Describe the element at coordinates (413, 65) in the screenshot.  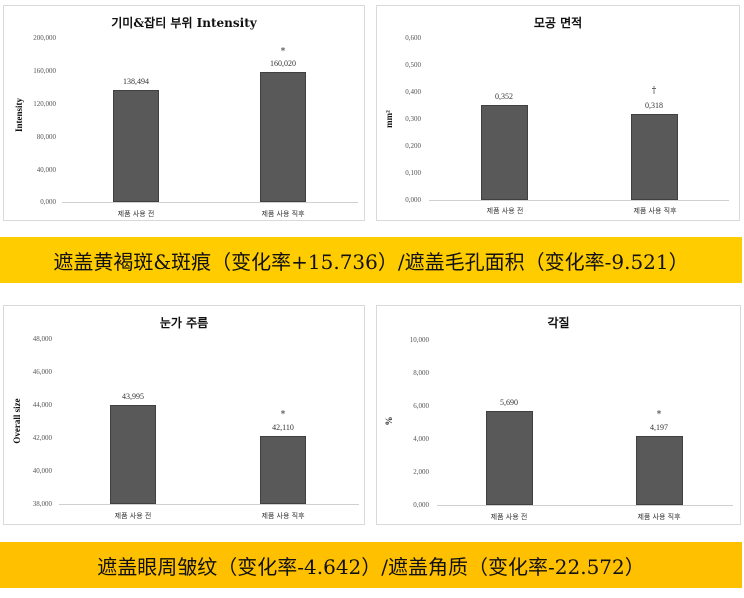
I see `y-tick: 0,500` at that location.